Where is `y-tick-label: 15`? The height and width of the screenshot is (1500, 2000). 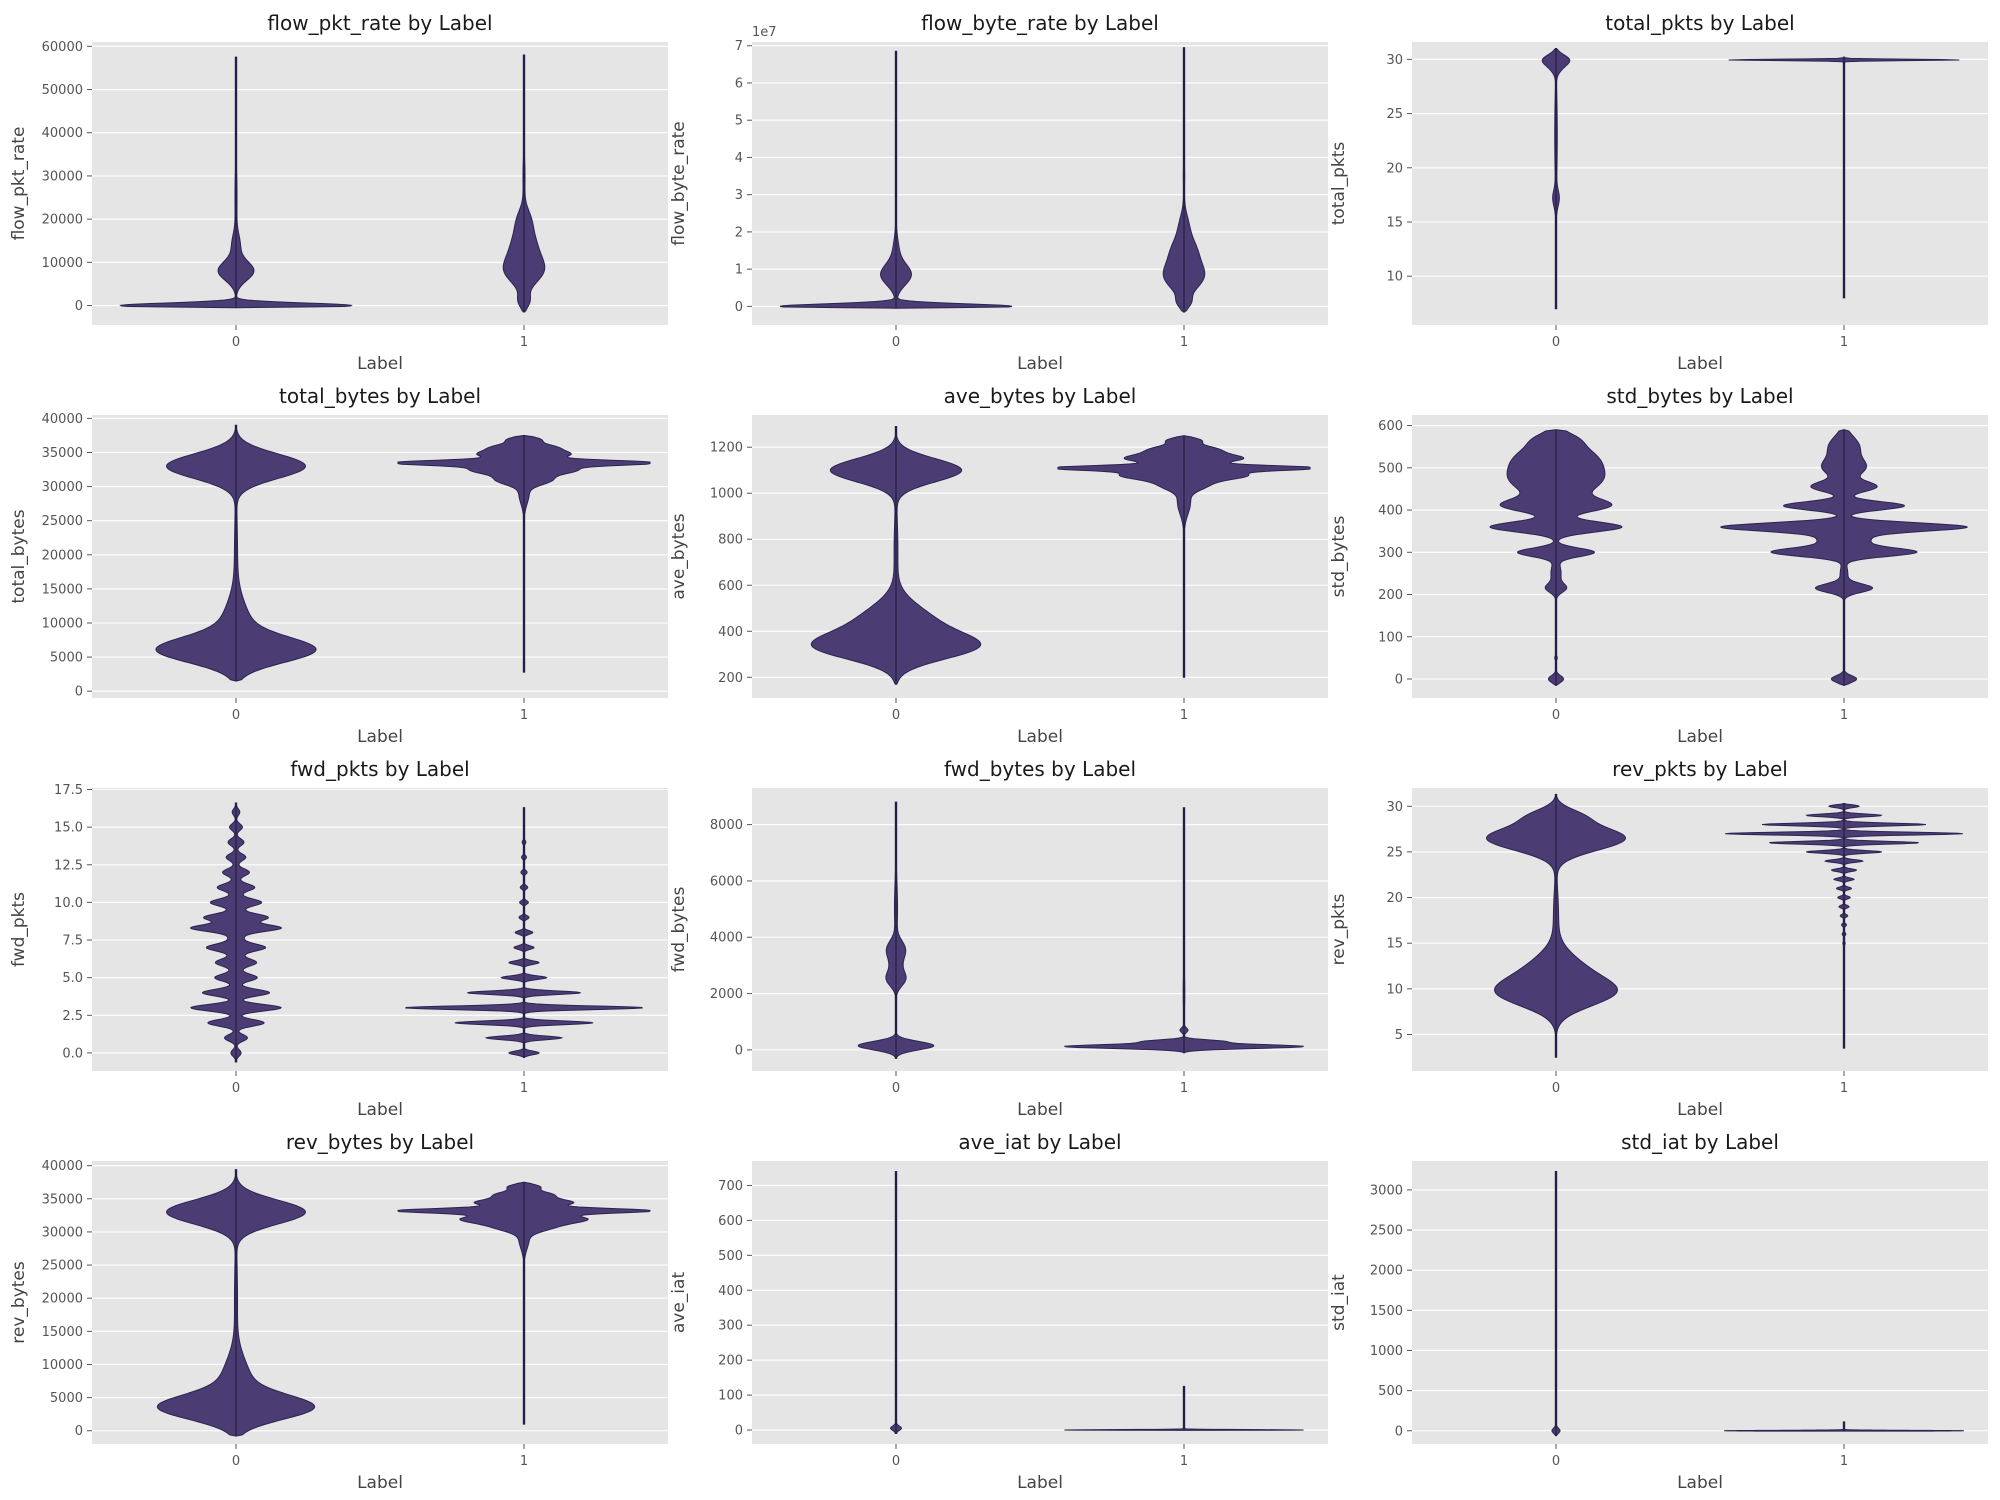
y-tick-label: 15 is located at coordinates (1394, 222).